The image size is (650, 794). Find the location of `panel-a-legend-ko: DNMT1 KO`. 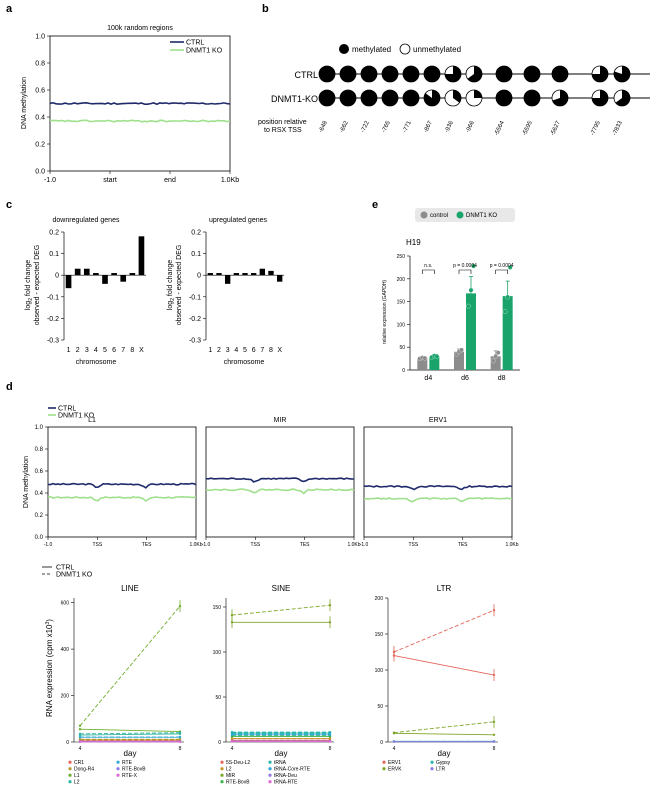

panel-a-legend-ko: DNMT1 KO is located at coordinates (204, 51).